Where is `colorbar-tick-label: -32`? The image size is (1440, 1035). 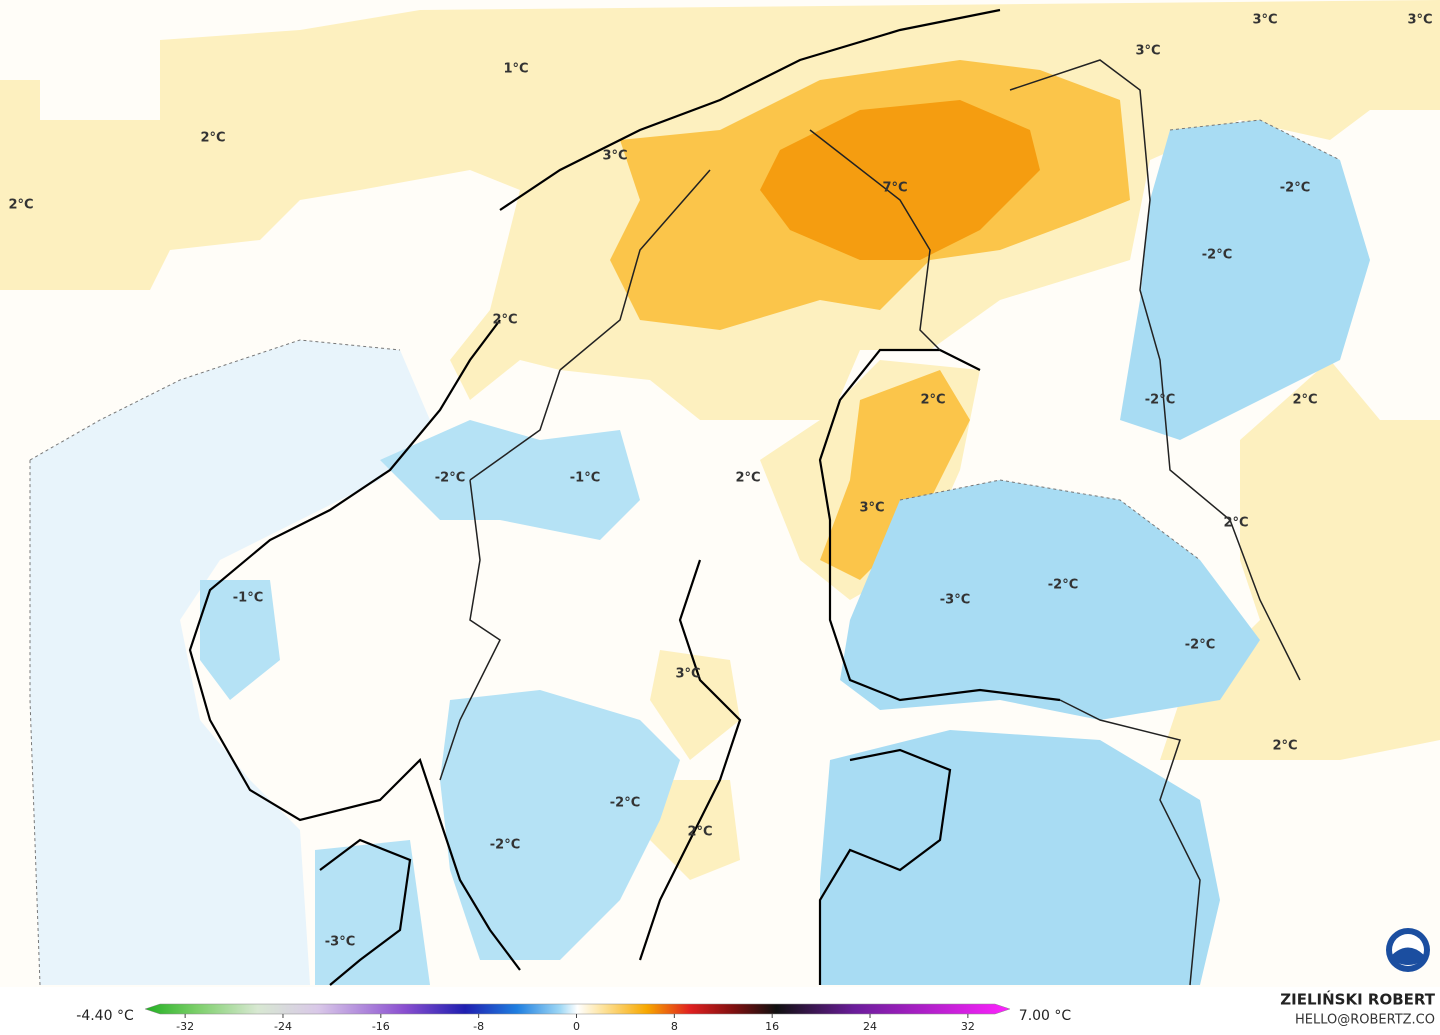 colorbar-tick-label: -32 is located at coordinates (185, 1026).